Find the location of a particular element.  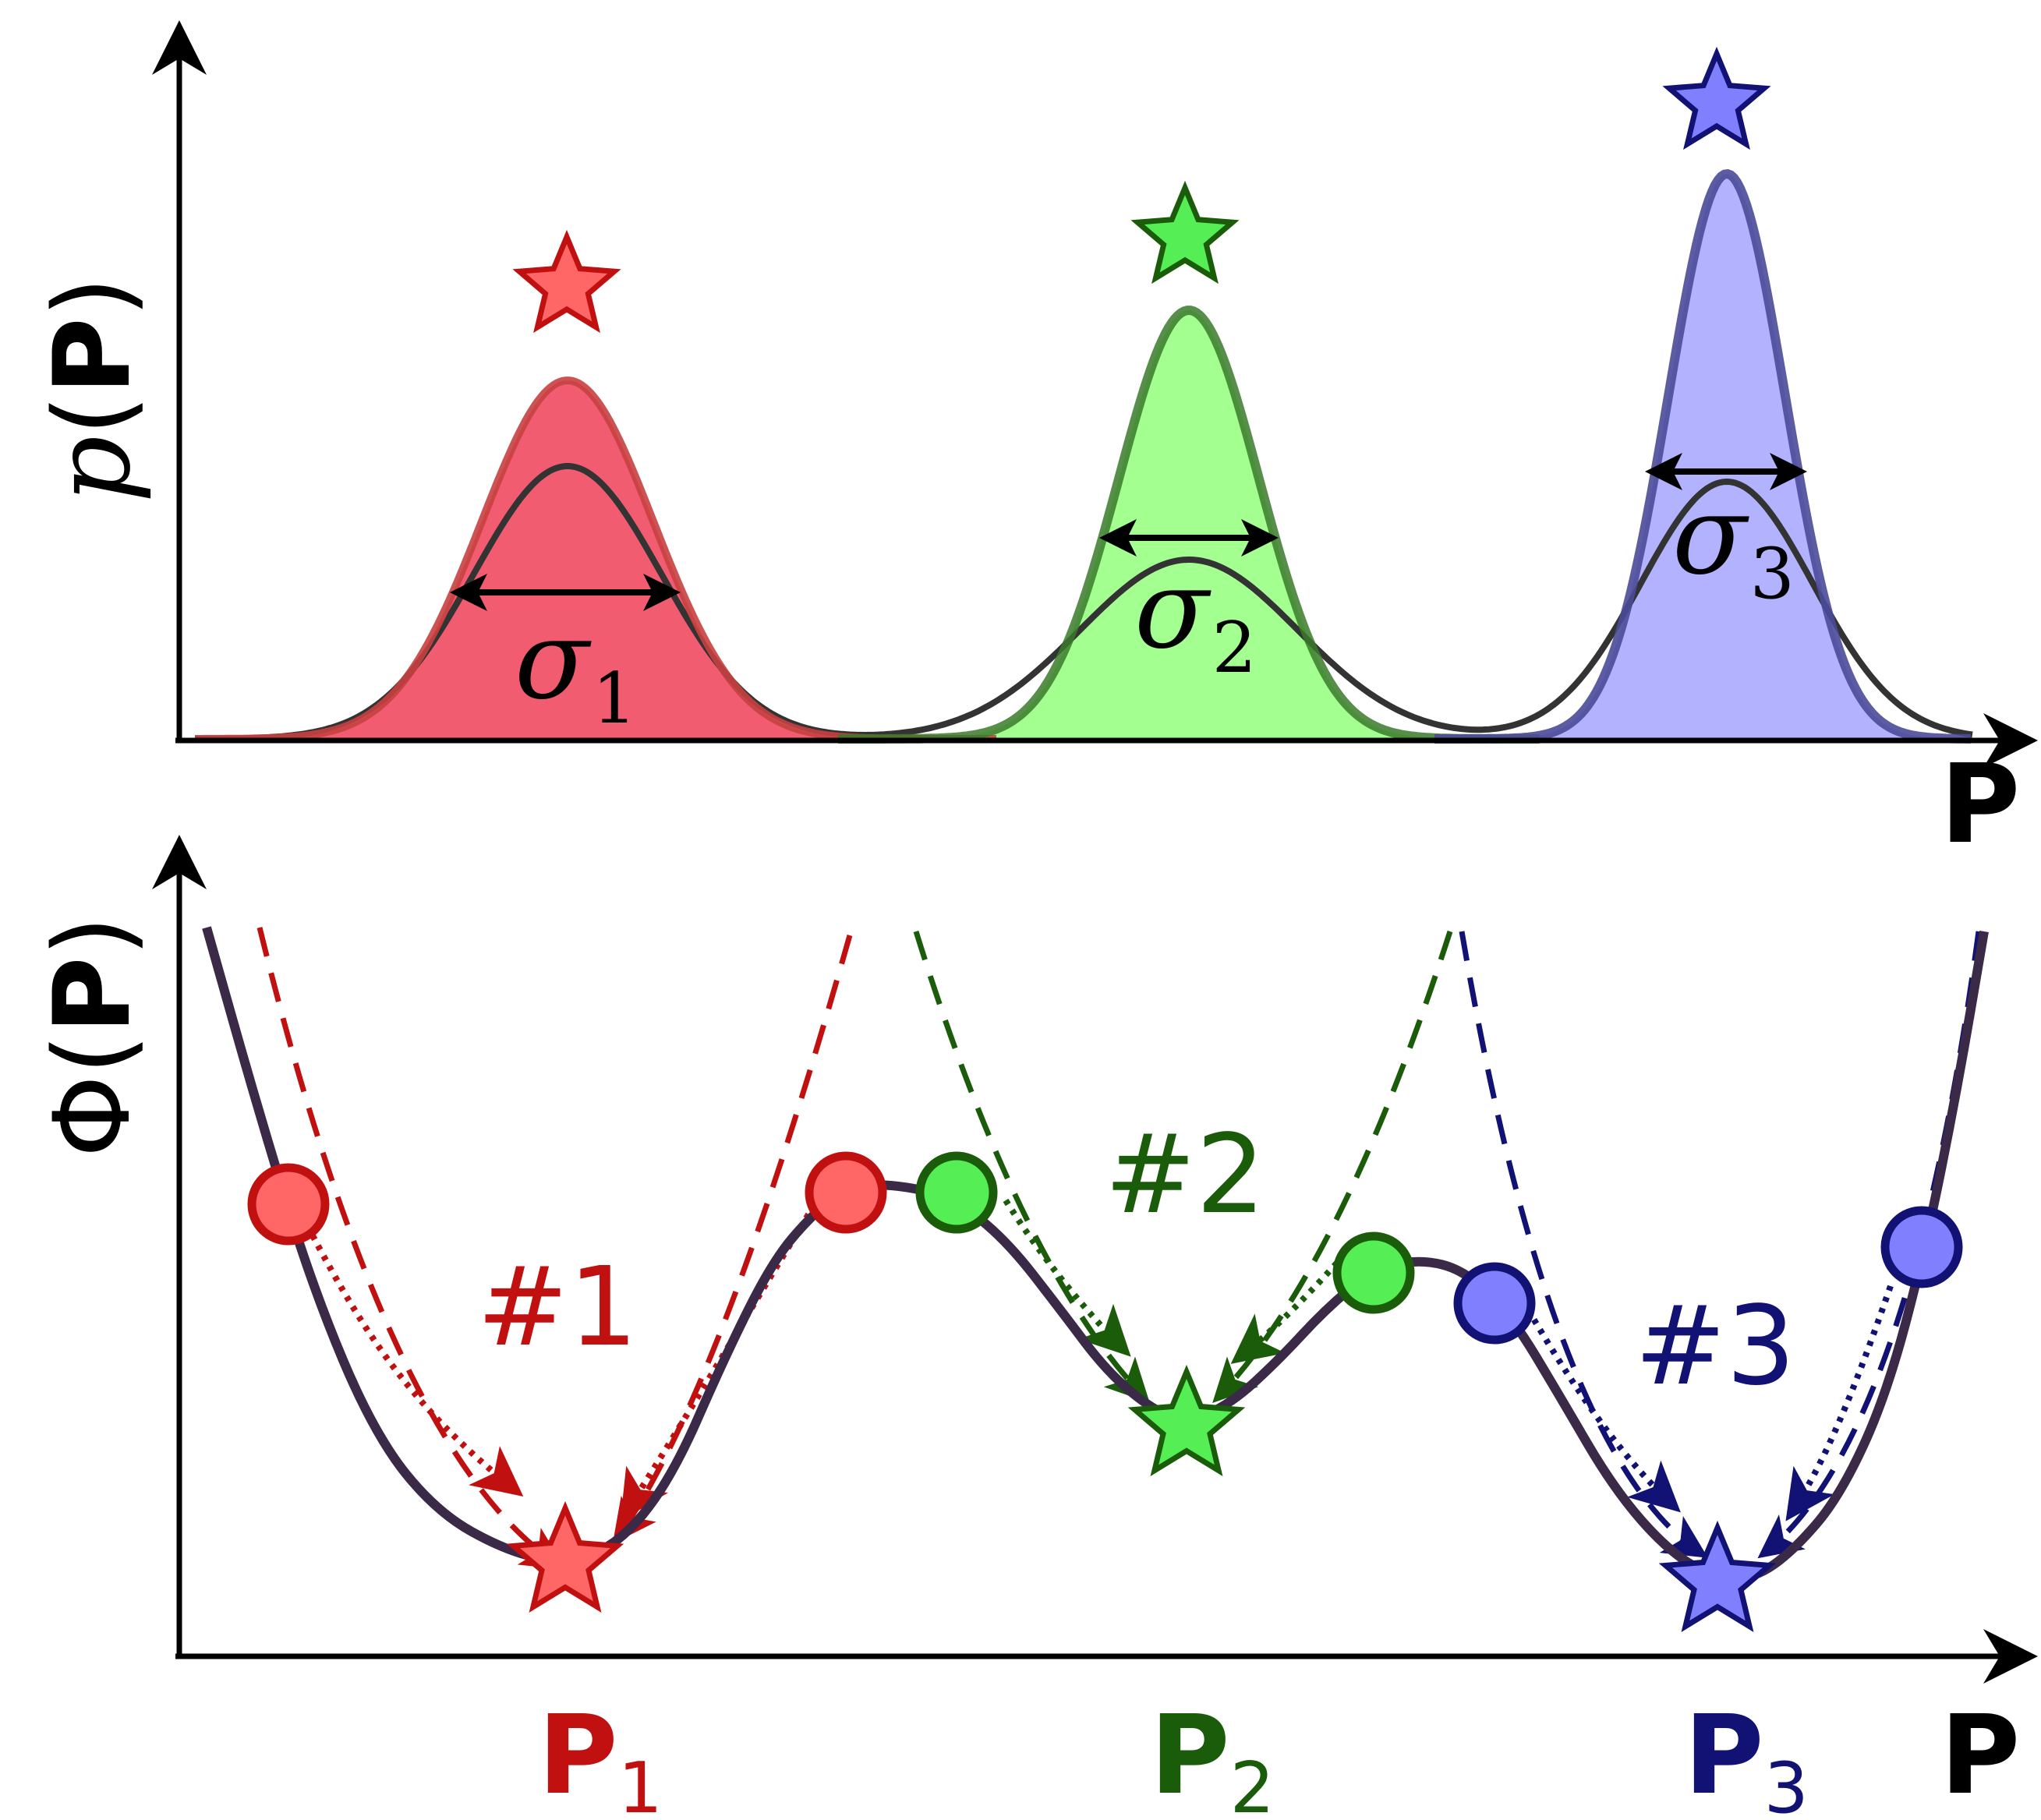

top-y-axis-label: p(P) is located at coordinates (92, 390).